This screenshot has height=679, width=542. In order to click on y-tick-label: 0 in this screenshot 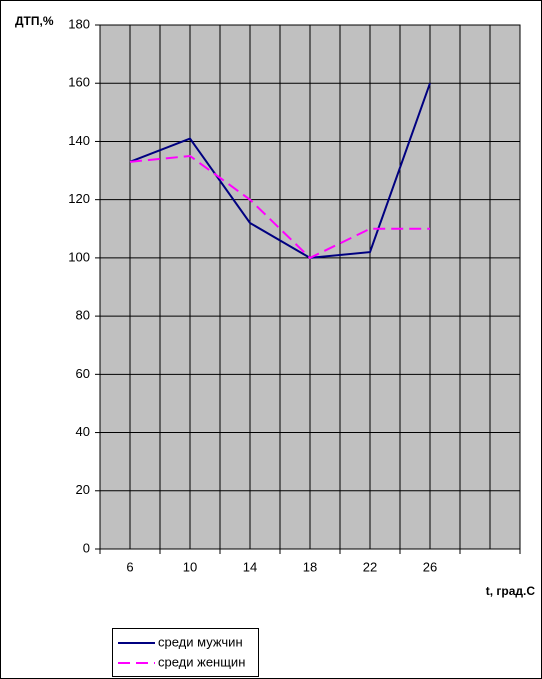, I will do `click(86, 547)`.